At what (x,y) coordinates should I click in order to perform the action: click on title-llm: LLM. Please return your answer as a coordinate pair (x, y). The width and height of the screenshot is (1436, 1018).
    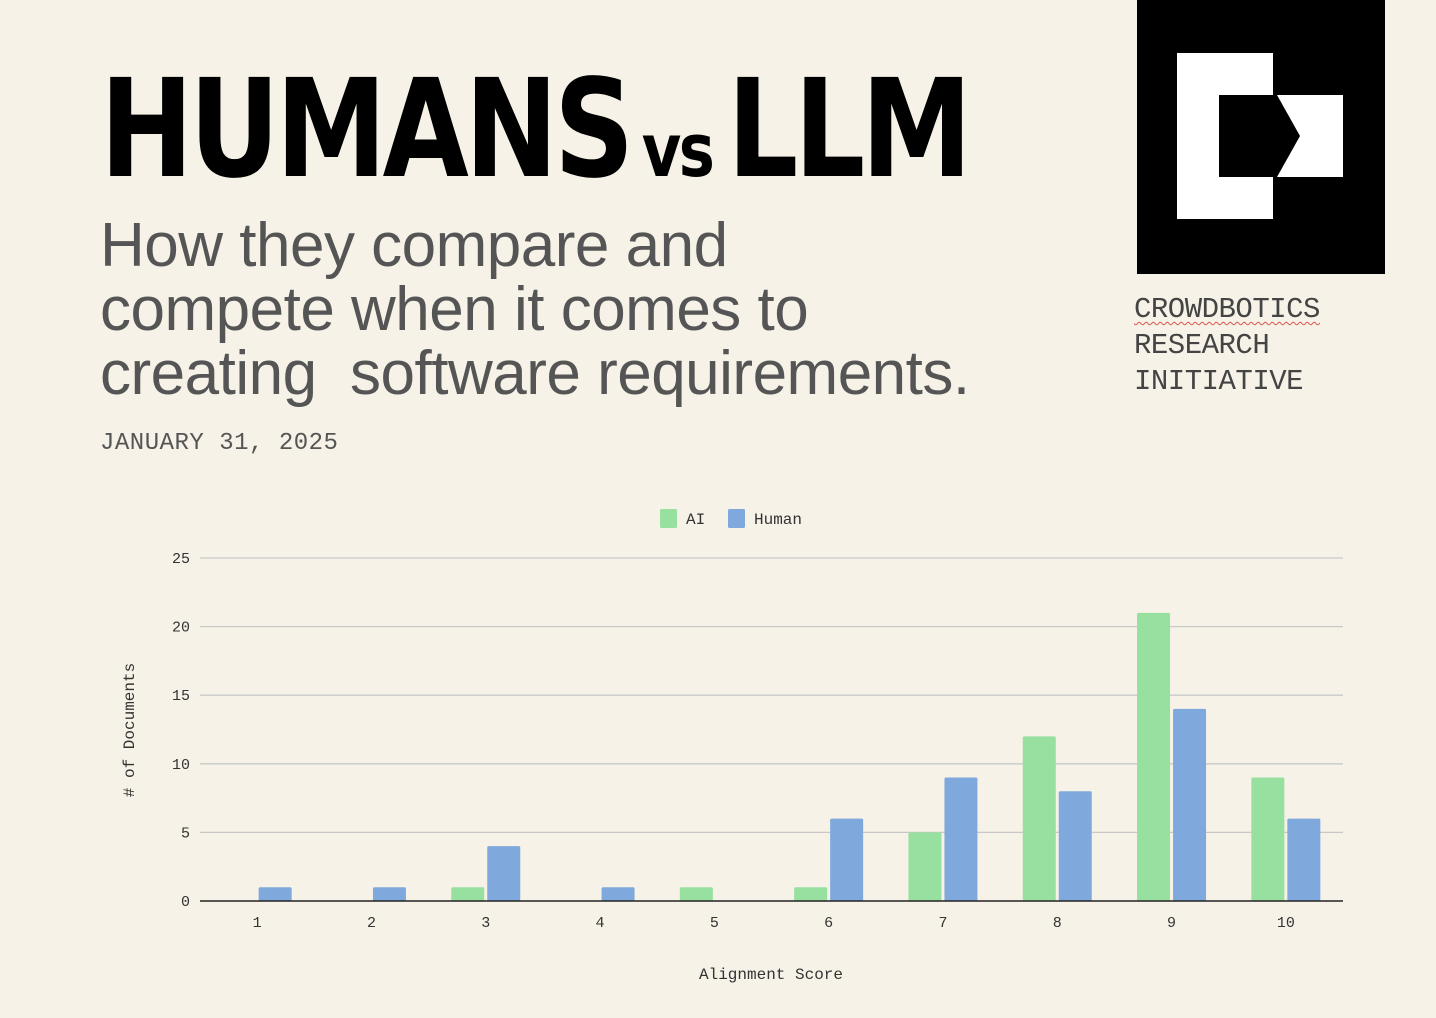
    Looking at the image, I should click on (849, 130).